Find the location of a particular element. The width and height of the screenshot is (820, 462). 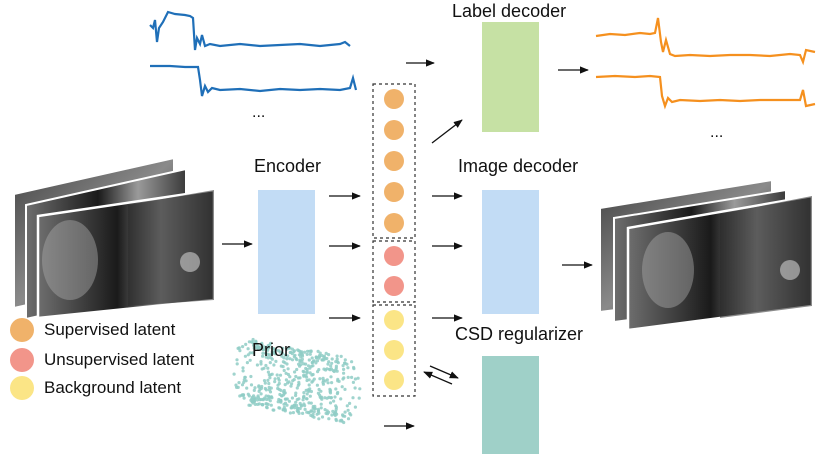

image-decoder-title: Image decoder is located at coordinates (518, 166).